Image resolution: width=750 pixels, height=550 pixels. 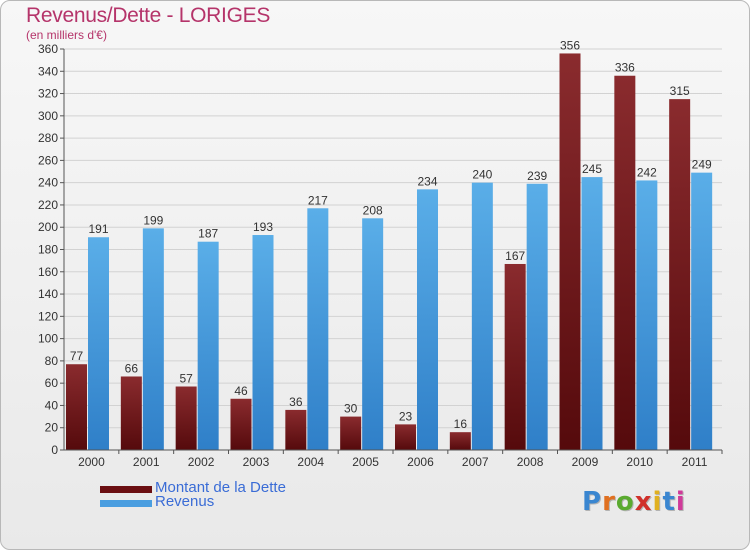 I want to click on x-tick-label: 2003, so click(x=256, y=462).